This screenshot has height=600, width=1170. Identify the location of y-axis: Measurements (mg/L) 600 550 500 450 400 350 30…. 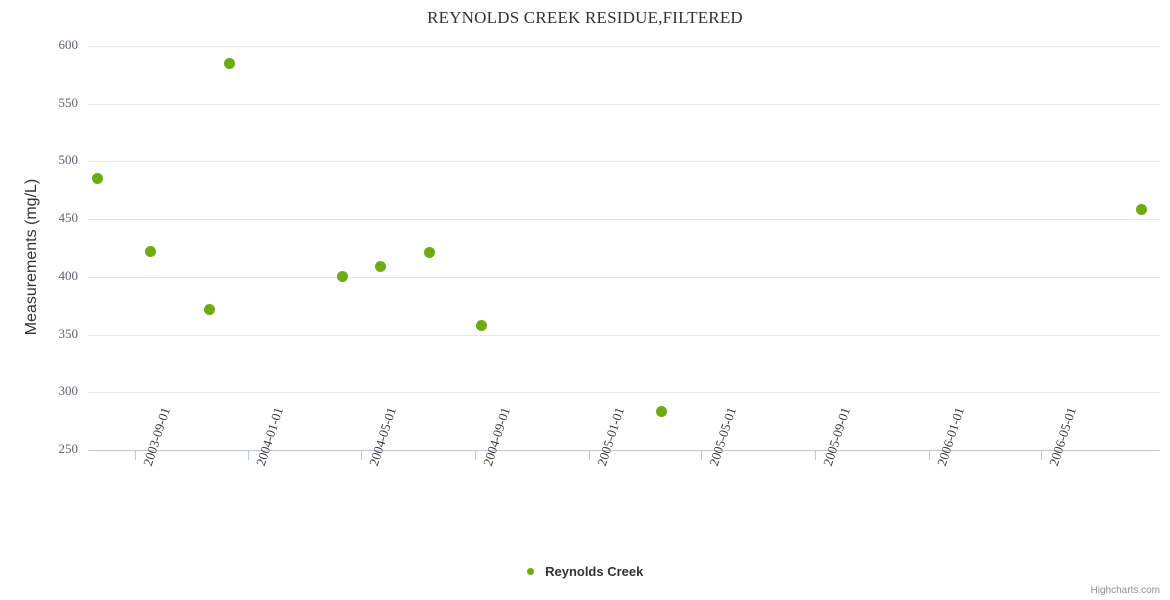
(39, 300).